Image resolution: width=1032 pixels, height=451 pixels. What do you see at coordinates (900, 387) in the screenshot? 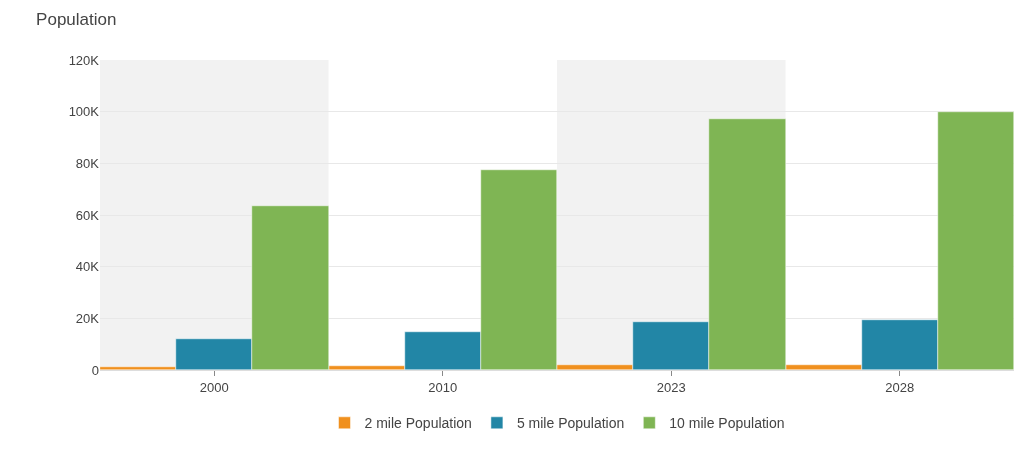
I see `x-tick-label: 2028` at bounding box center [900, 387].